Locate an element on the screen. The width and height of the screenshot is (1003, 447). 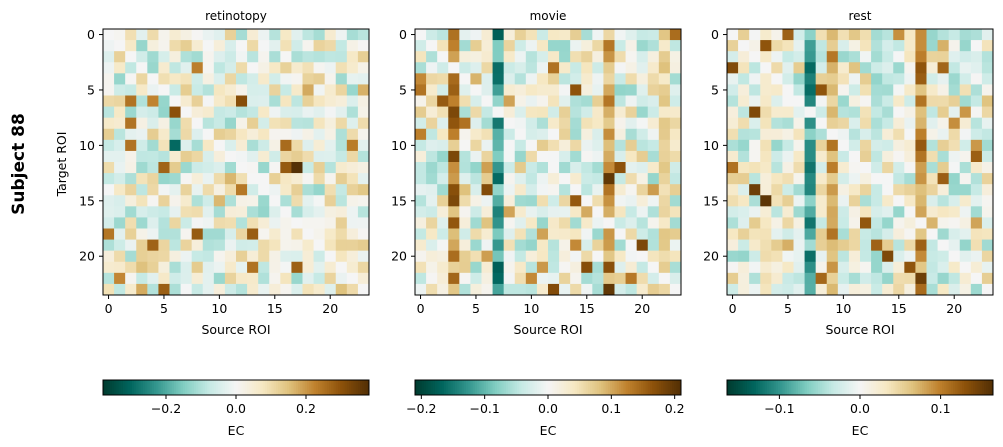
y-tick-label: 20 is located at coordinates (399, 256).